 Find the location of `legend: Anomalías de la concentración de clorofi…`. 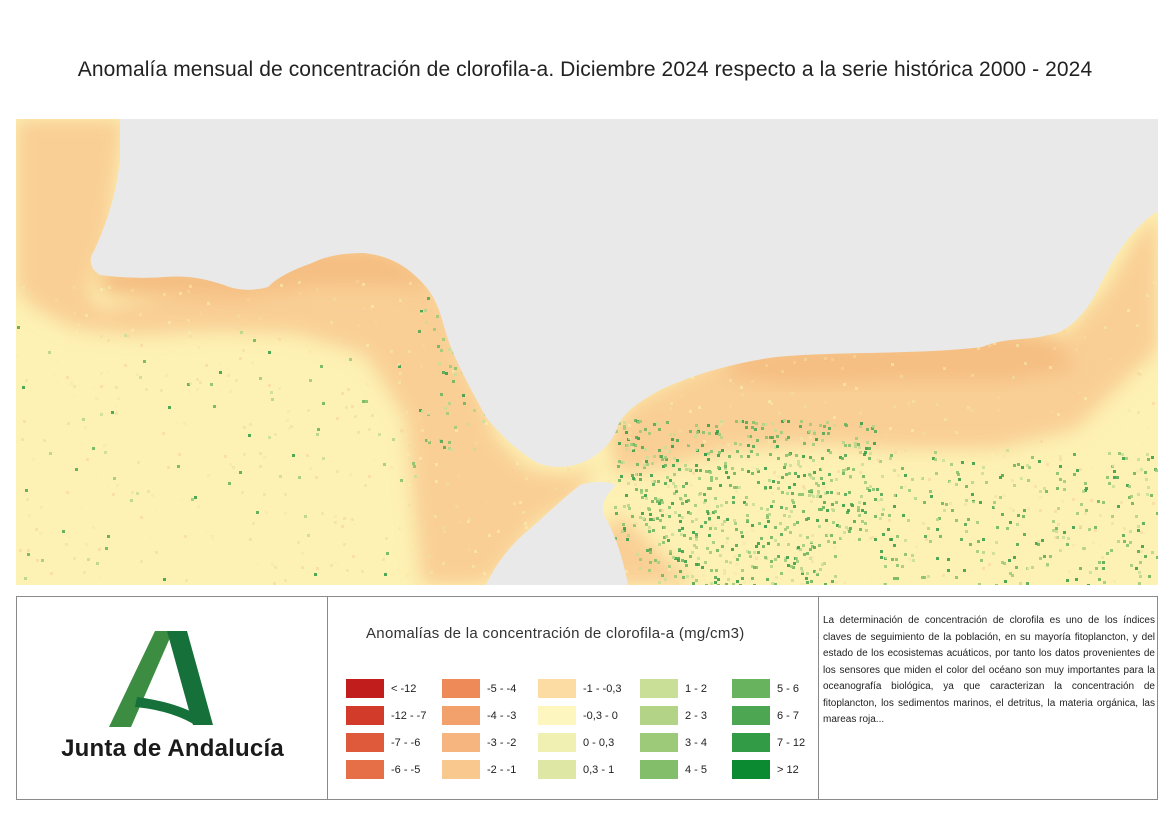

legend: Anomalías de la concentración de clorofi… is located at coordinates (573, 698).